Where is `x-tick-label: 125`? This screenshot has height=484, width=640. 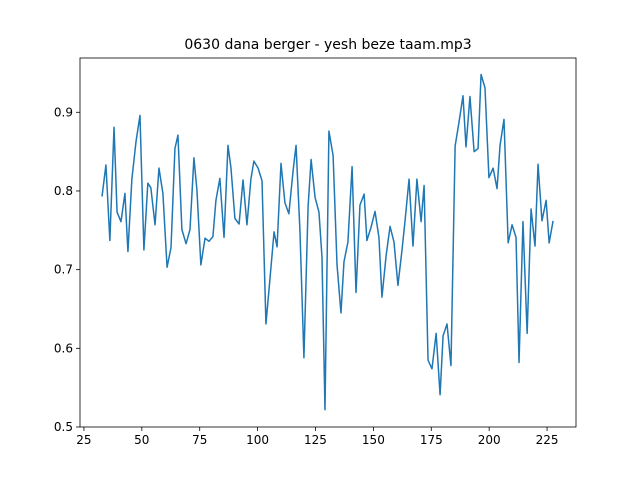
x-tick-label: 125 is located at coordinates (315, 440).